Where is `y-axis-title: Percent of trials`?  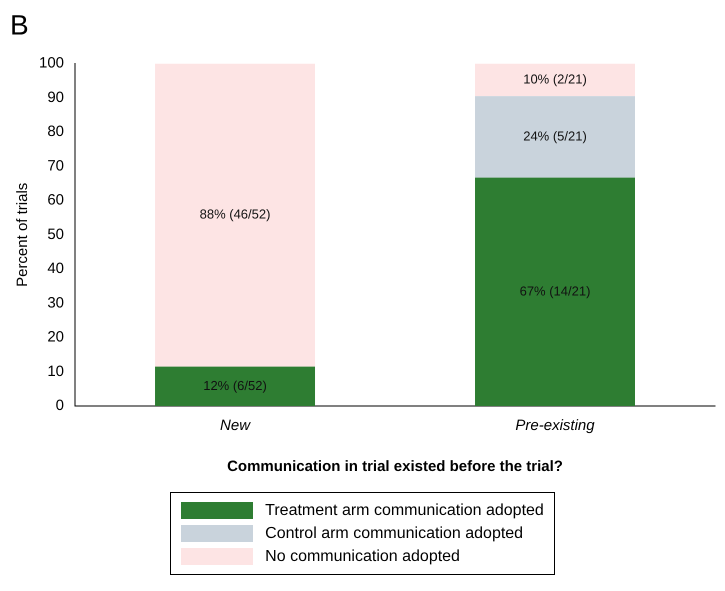 y-axis-title: Percent of trials is located at coordinates (23, 234).